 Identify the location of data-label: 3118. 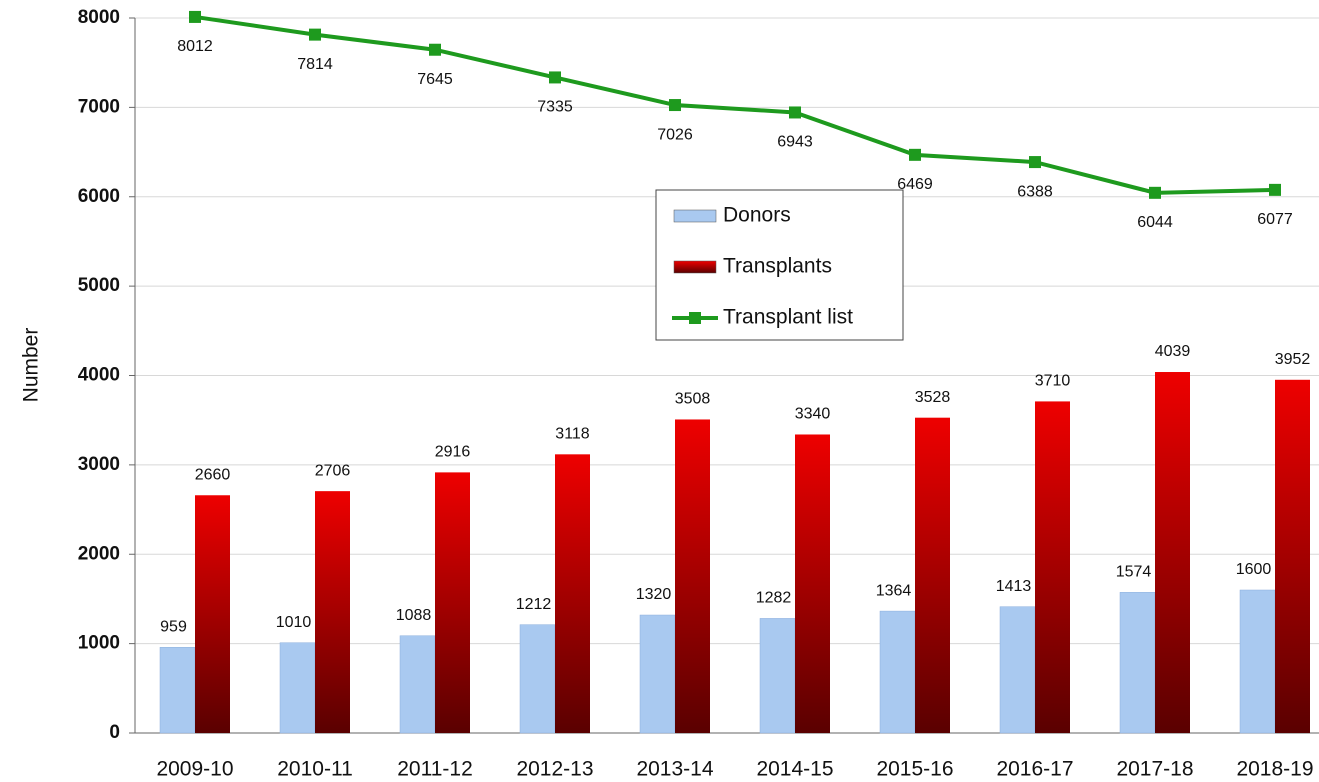
(572, 434).